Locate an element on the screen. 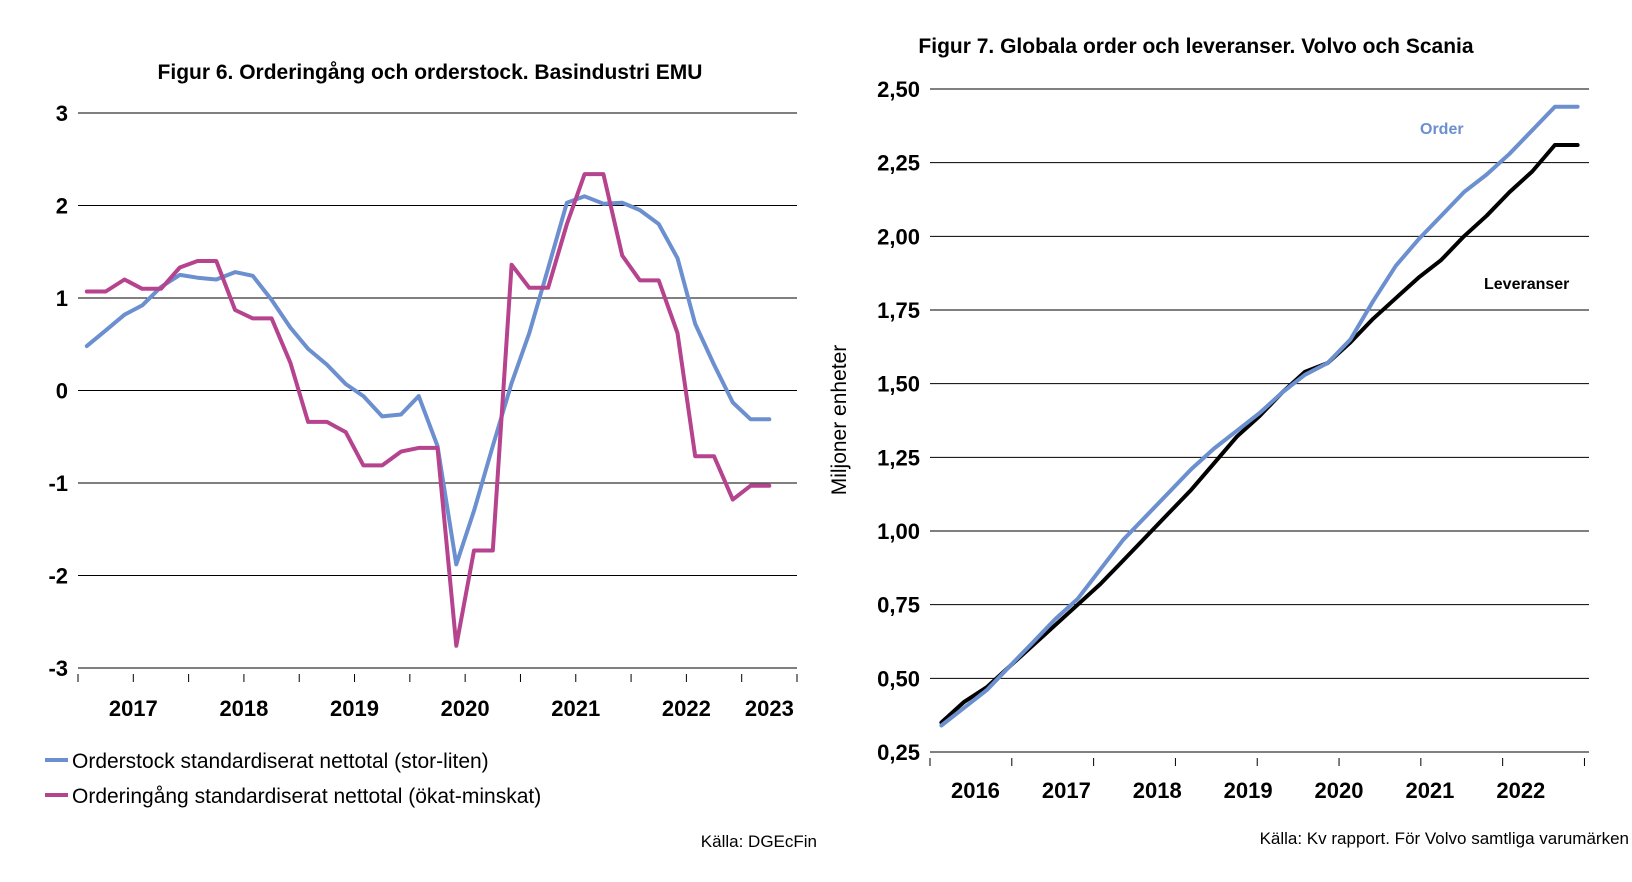  source-note: Källa: DGEcFin is located at coordinates (759, 841).